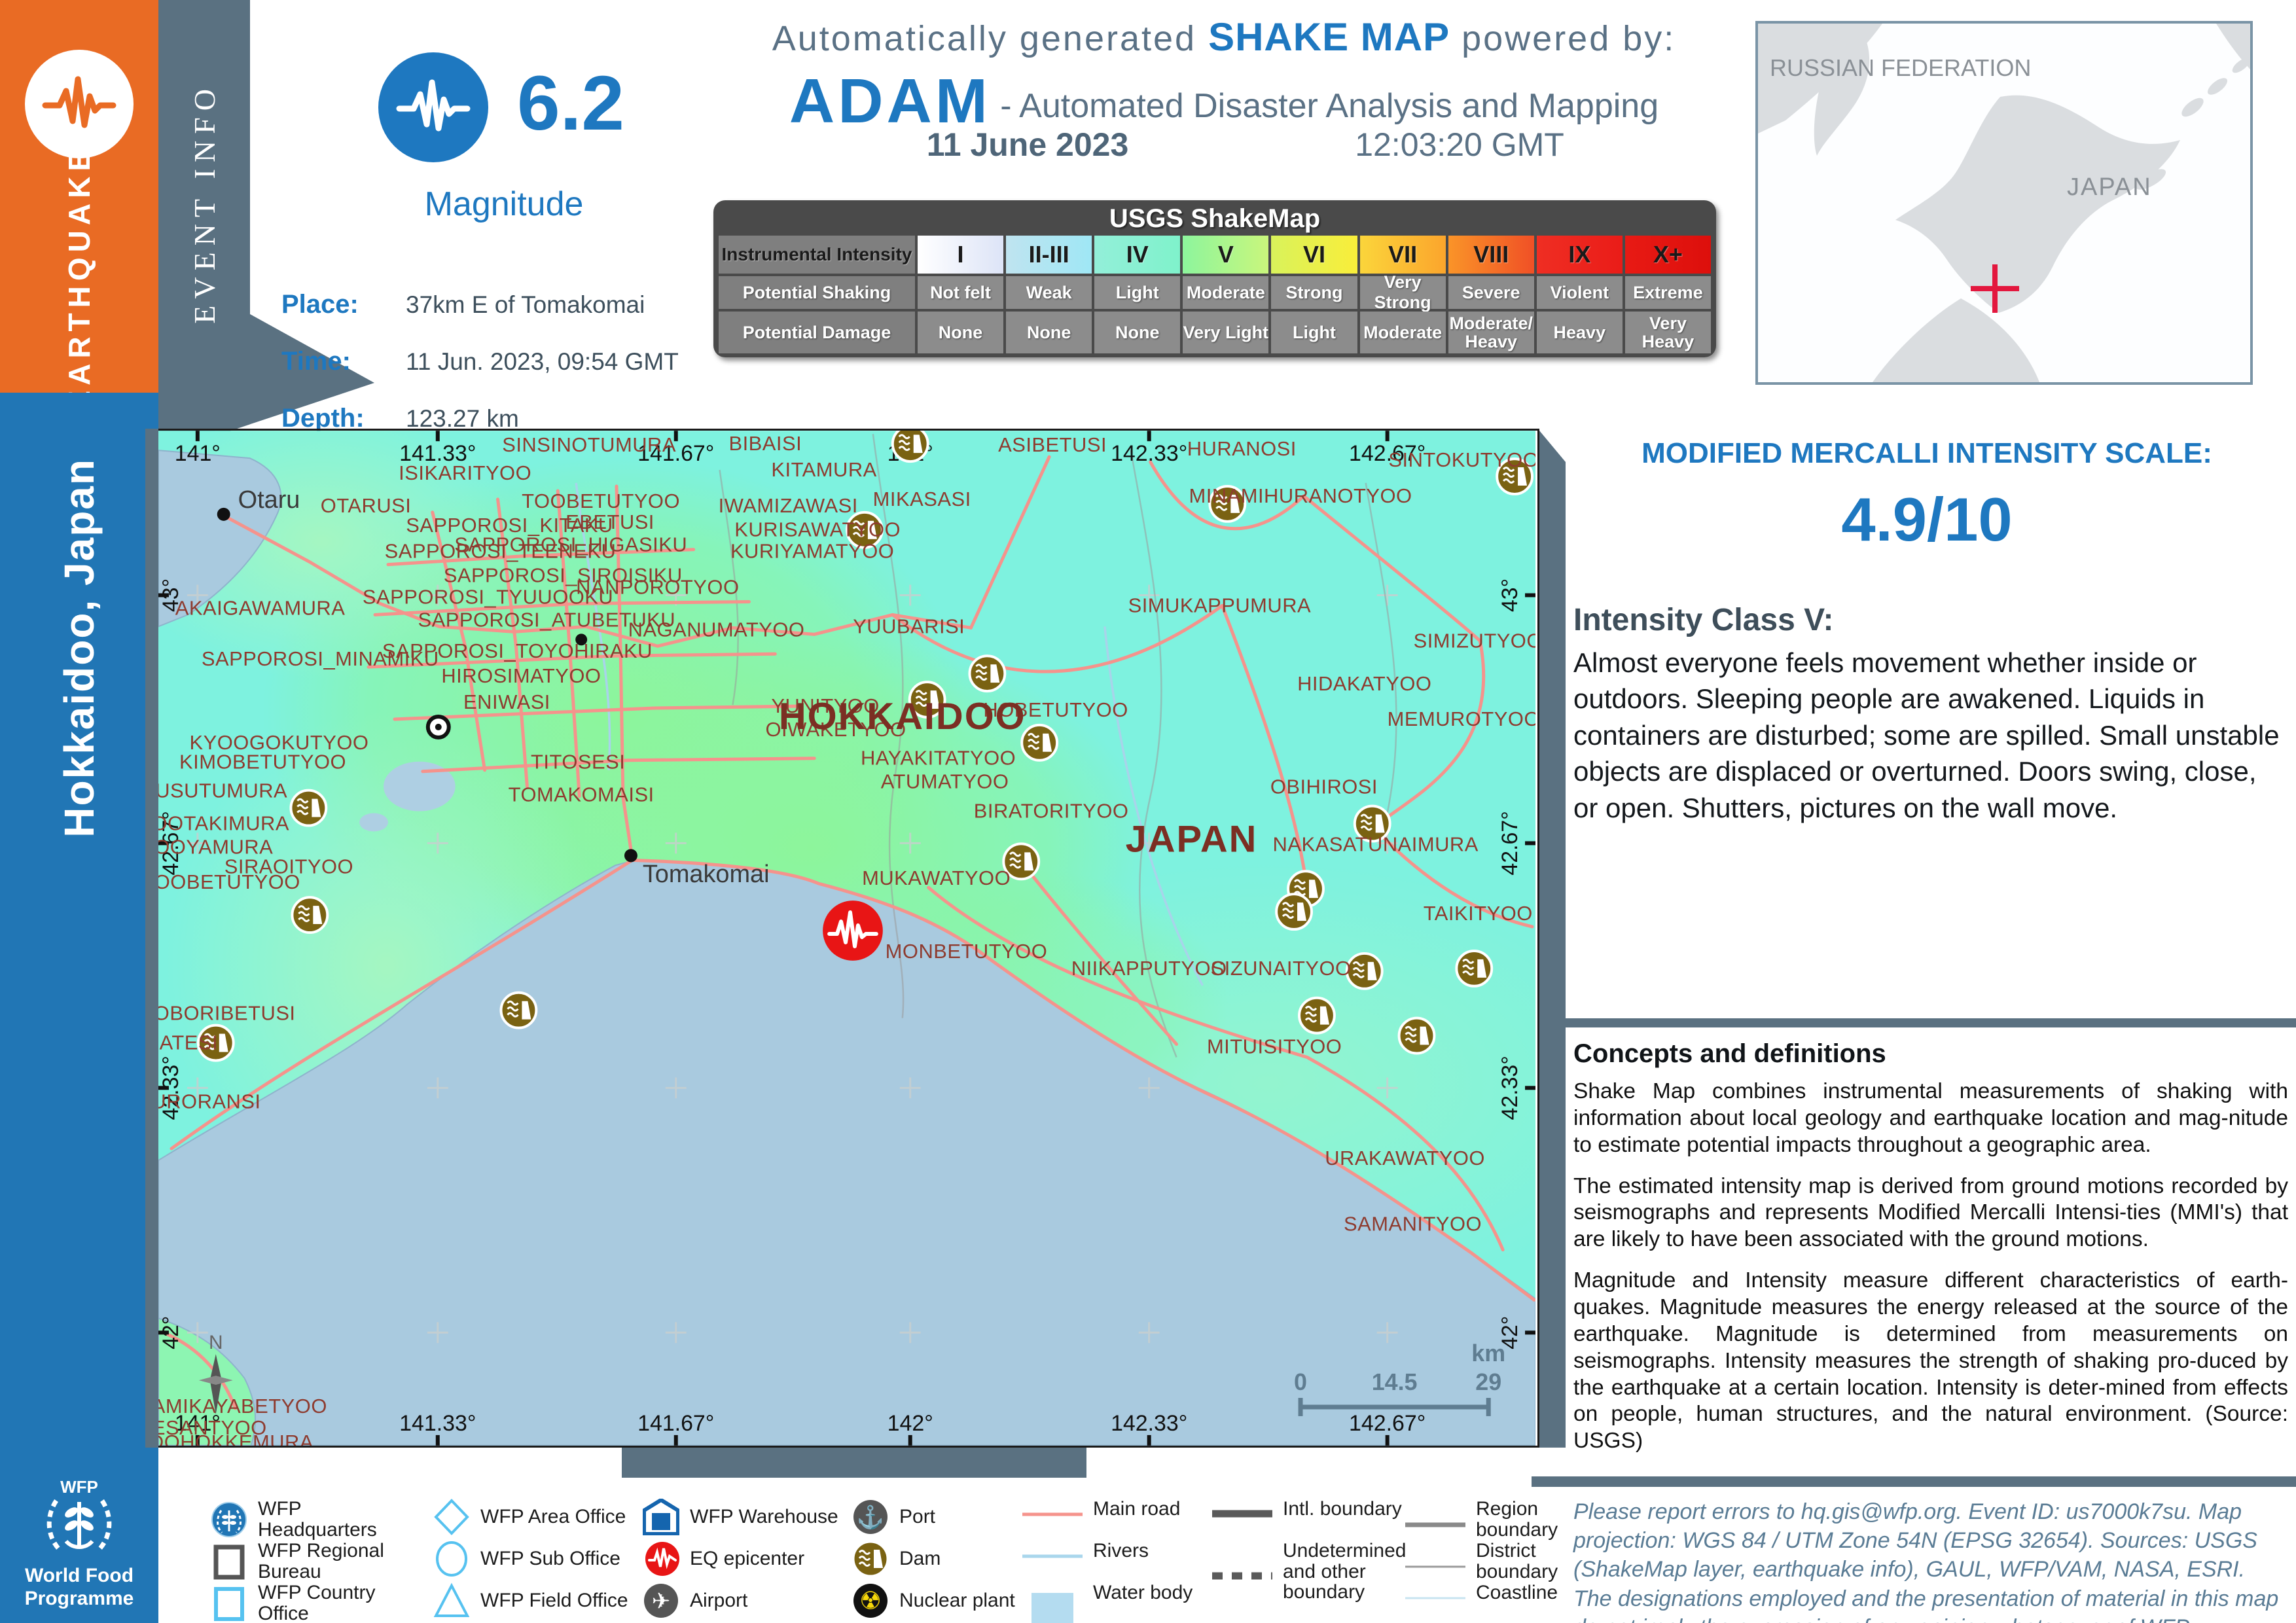 This screenshot has height=1623, width=2296. I want to click on place-label: MINAMIKAYABETYOO, so click(242, 1407).